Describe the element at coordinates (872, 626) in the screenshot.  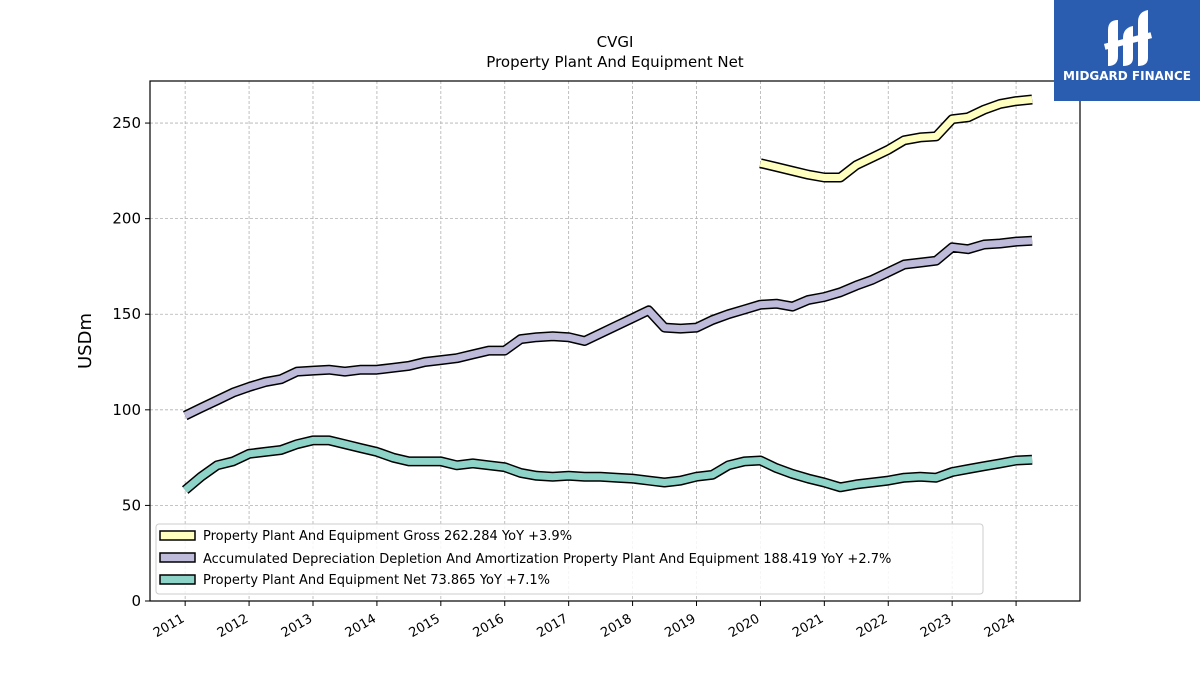
I see `x-tick-label: 2022` at that location.